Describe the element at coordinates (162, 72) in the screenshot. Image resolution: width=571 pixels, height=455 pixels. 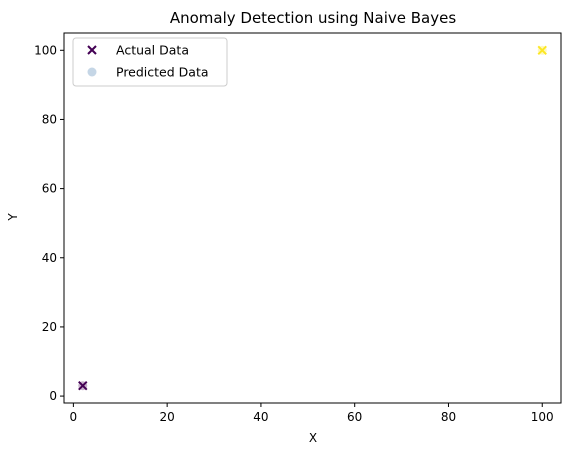
I see `legend-label: Predicted Data` at that location.